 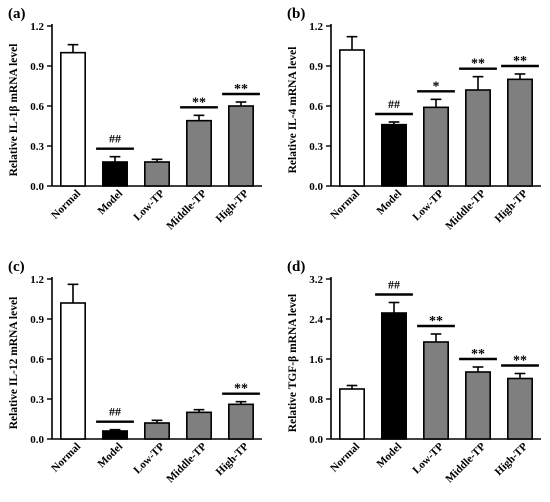 I want to click on y-tick-label: 3.2, so click(x=316, y=280).